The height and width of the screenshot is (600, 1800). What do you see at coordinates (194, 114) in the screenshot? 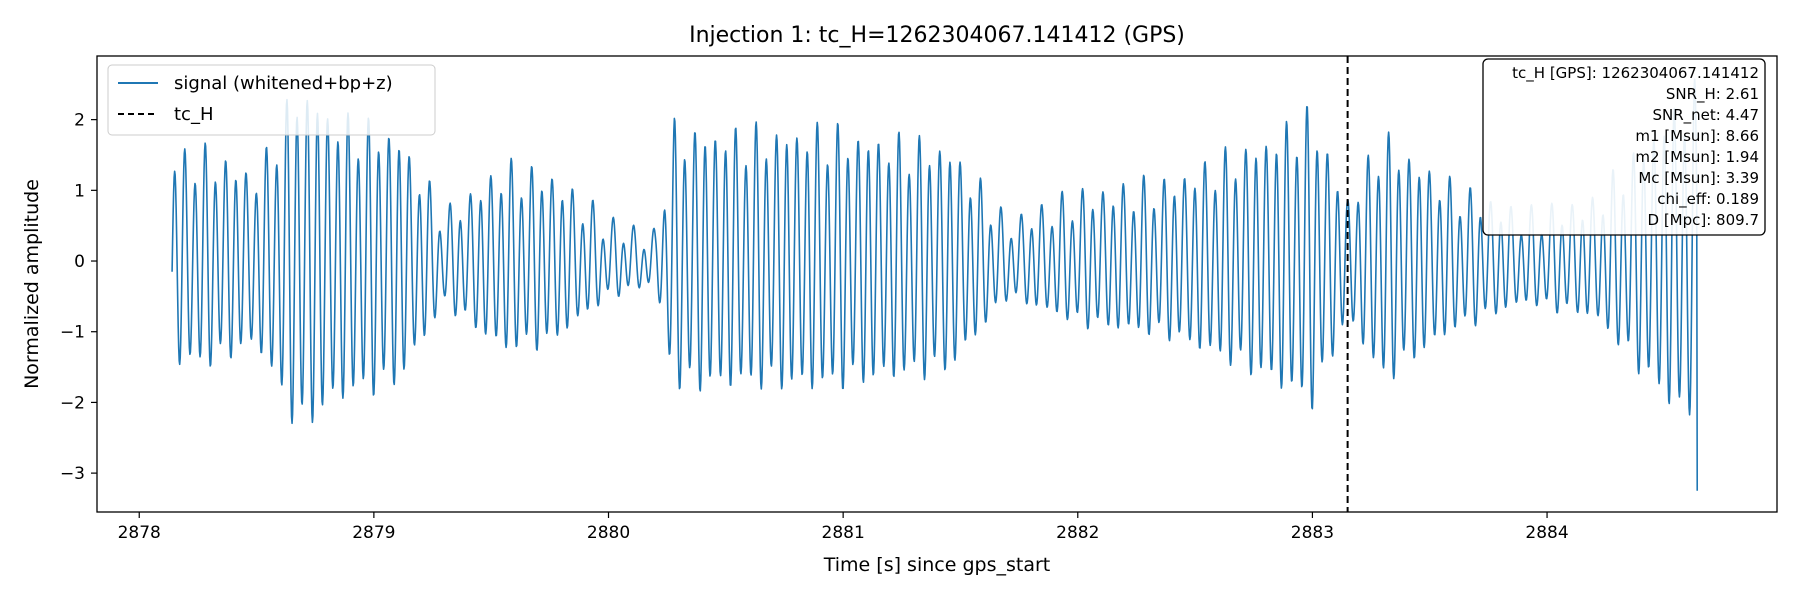
I see `legend-tc-label: tc_H` at bounding box center [194, 114].